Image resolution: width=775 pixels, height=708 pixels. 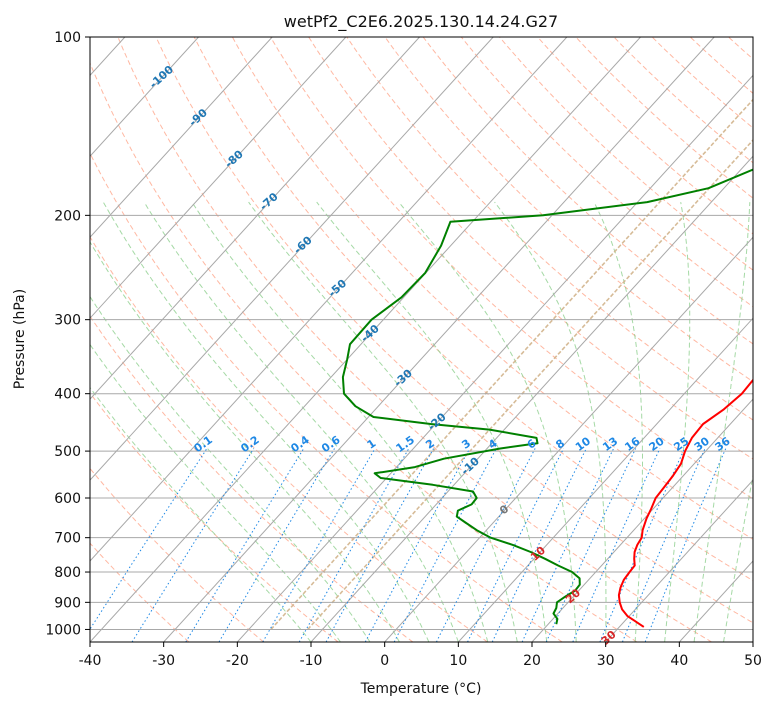 I want to click on y-tick-label: 400, so click(x=67, y=395).